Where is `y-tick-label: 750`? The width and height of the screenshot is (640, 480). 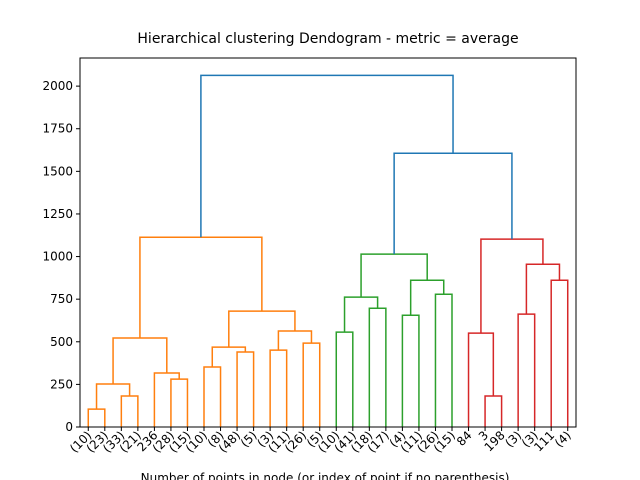
y-tick-label: 750 is located at coordinates (61, 299).